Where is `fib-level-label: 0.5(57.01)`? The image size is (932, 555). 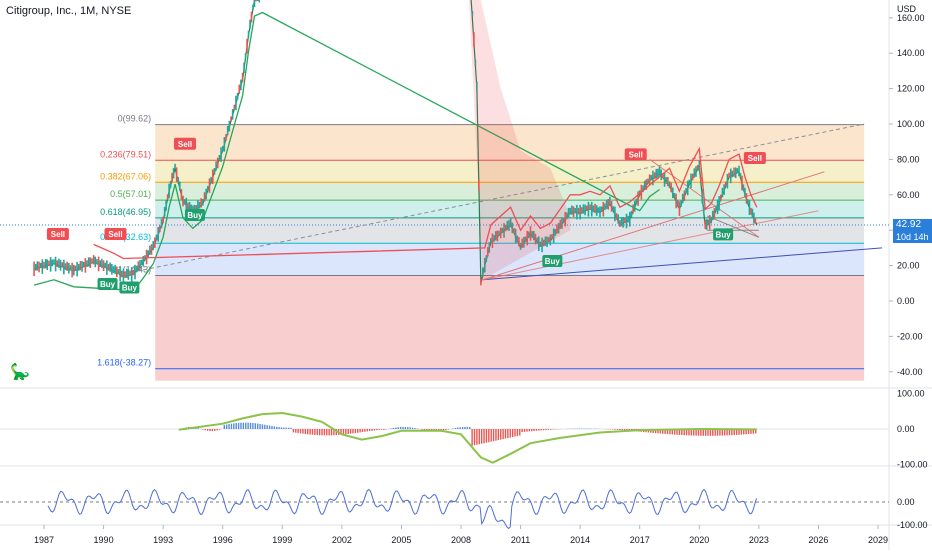 fib-level-label: 0.5(57.01) is located at coordinates (130, 194).